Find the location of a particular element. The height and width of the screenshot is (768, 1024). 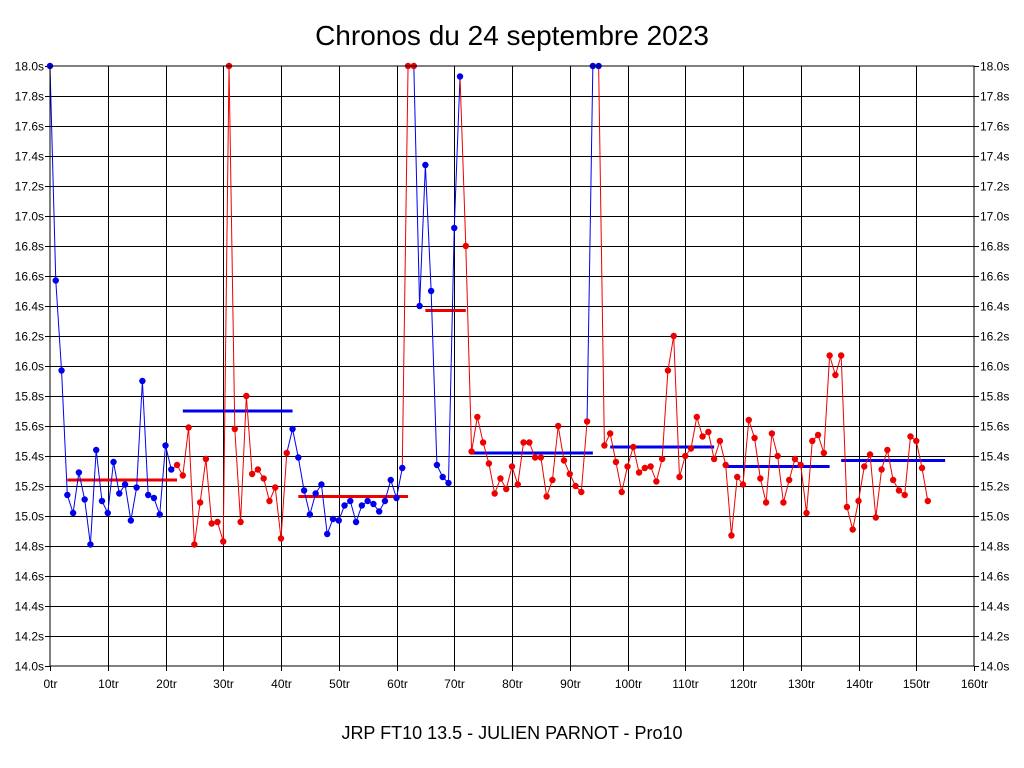

y-tick-label-right: 14.2s is located at coordinates (994, 637).